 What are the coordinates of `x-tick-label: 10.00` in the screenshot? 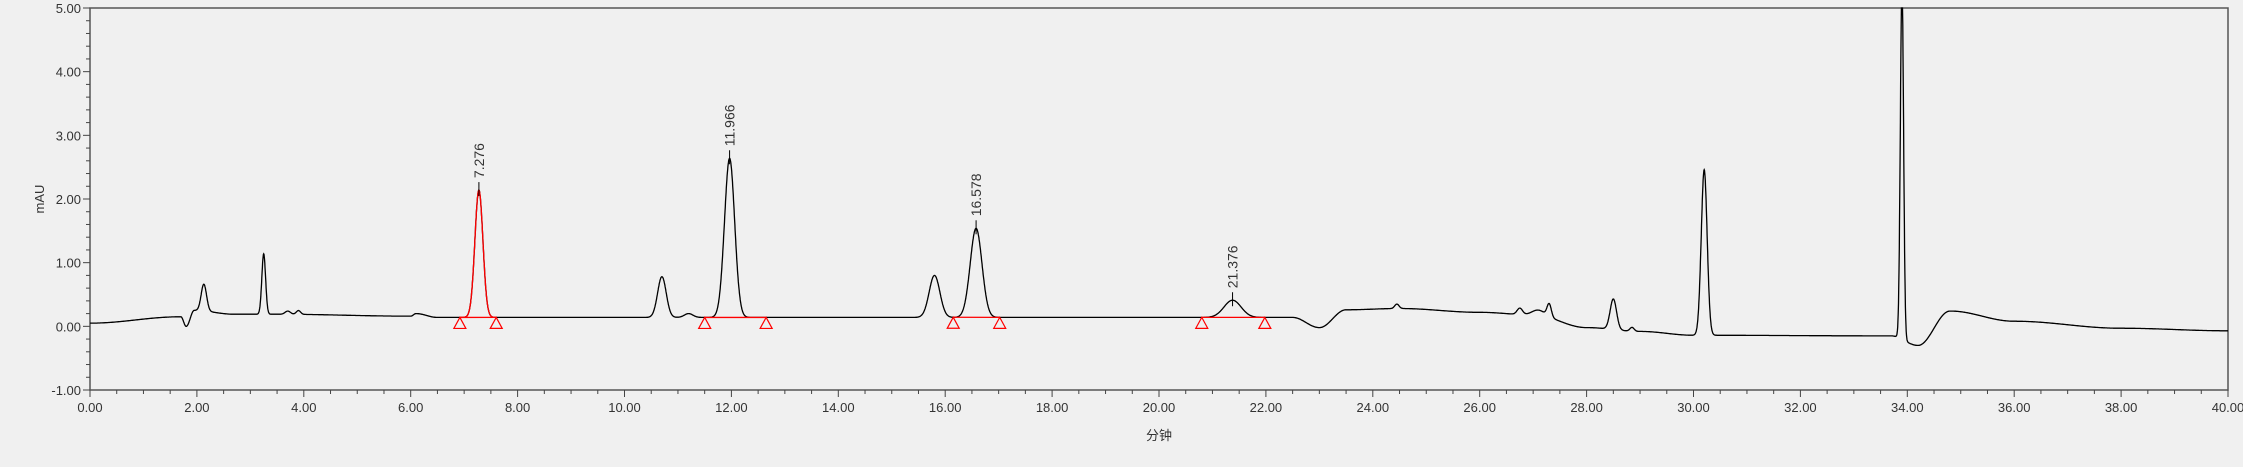 It's located at (624, 407).